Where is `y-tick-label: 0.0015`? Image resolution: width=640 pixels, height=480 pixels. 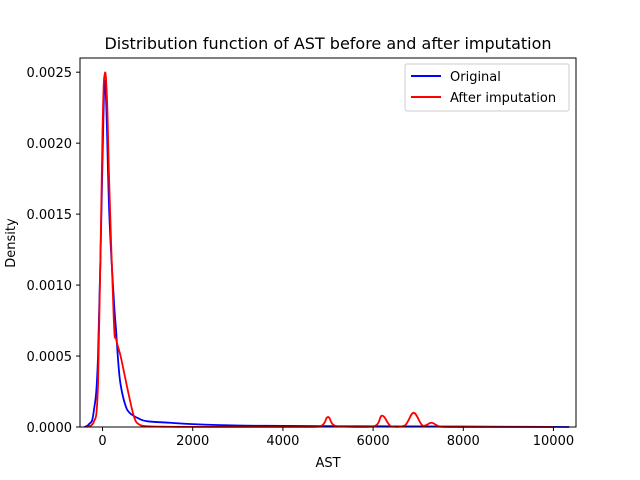
y-tick-label: 0.0015 is located at coordinates (50, 215).